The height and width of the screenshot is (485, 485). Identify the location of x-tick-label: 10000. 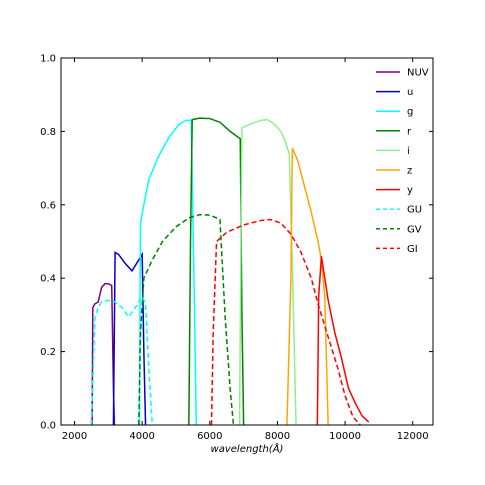
(345, 436).